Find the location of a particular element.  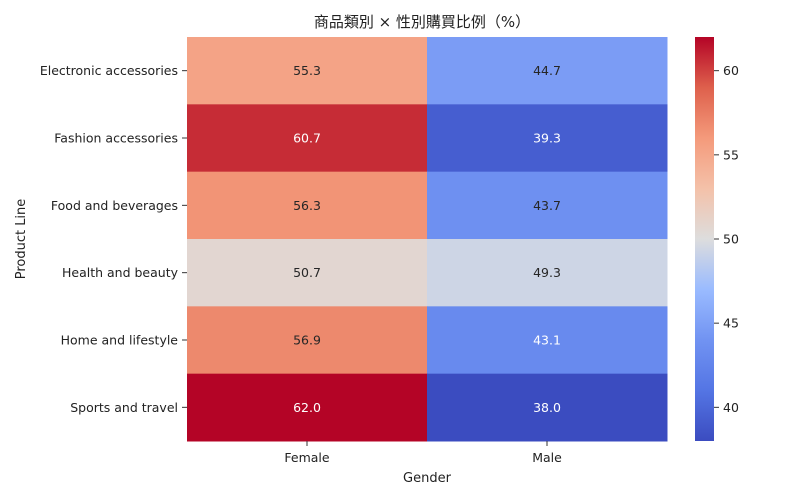

cell-value-label: 50.7 is located at coordinates (307, 272).